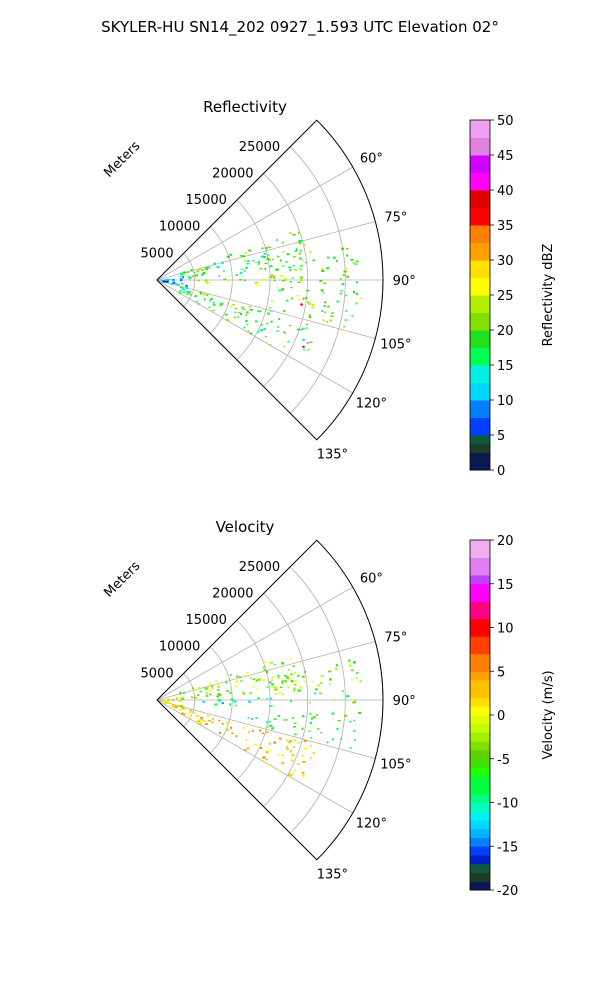 The height and width of the screenshot is (1000, 600). I want to click on colorbar-tick-label: 0, so click(501, 471).